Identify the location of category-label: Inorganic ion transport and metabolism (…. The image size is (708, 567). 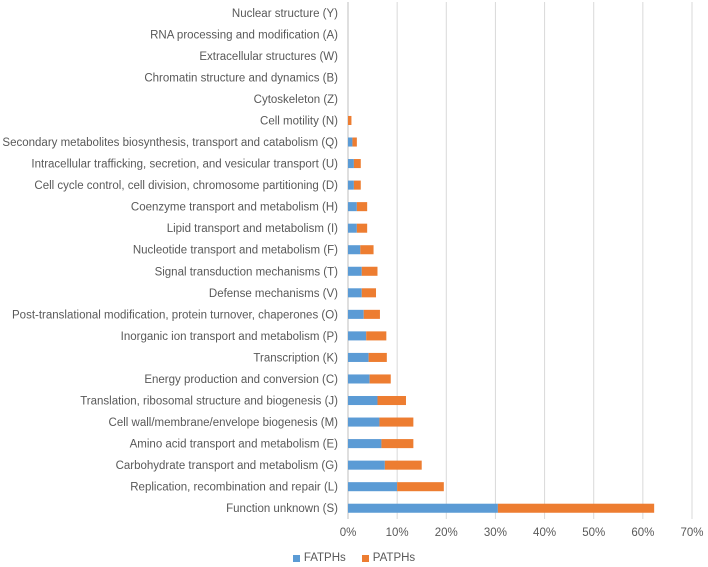
(229, 337).